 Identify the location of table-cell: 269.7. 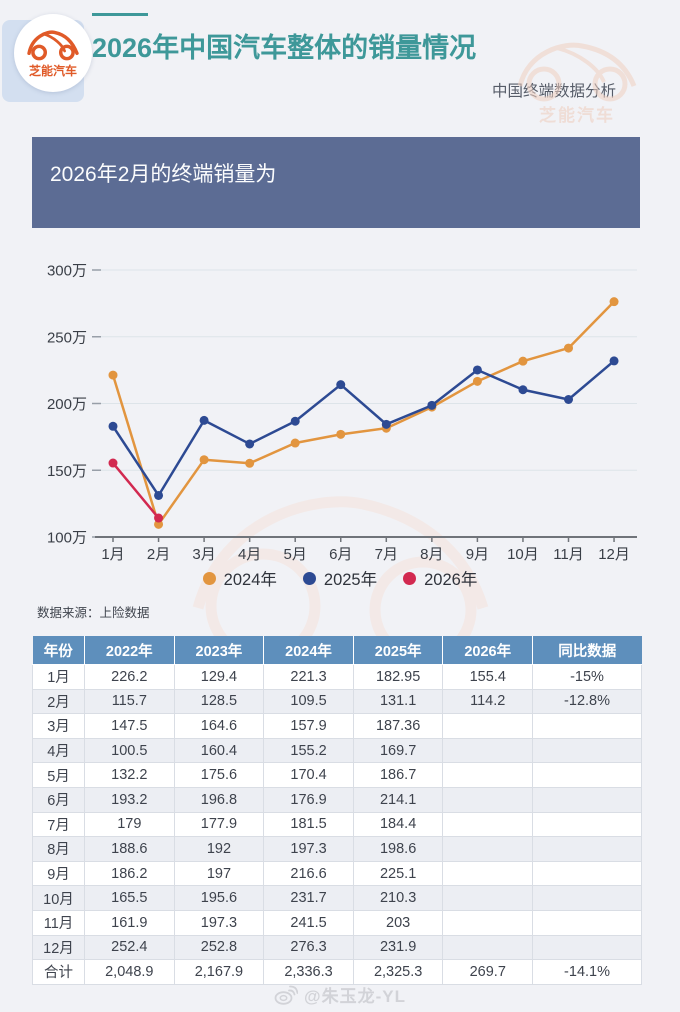
(488, 972).